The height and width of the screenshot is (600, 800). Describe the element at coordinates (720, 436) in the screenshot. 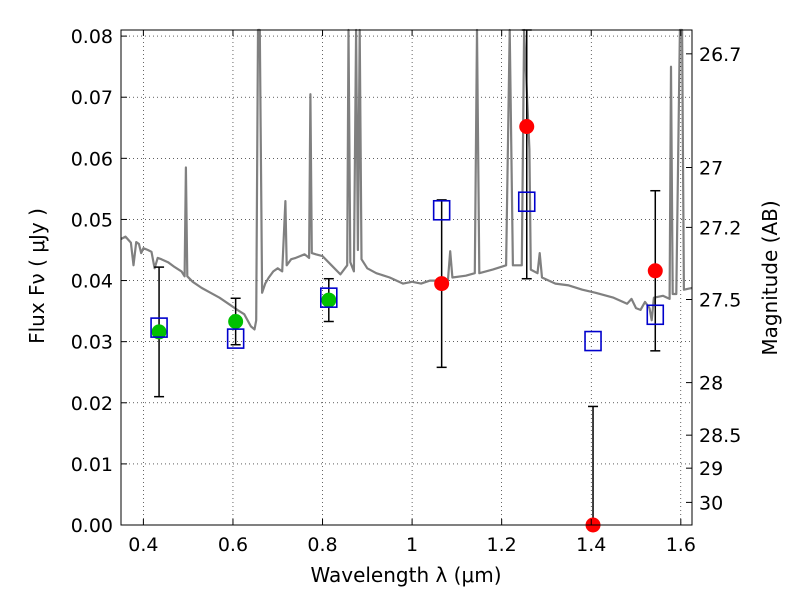

I see `right-tick-label: 28.5` at that location.